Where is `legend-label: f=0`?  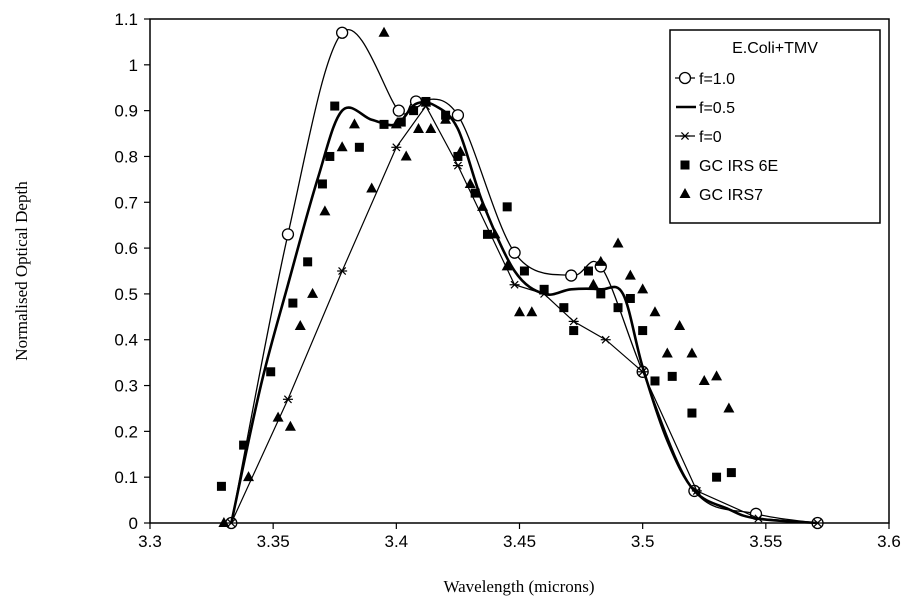
legend-label: f=0 is located at coordinates (710, 137).